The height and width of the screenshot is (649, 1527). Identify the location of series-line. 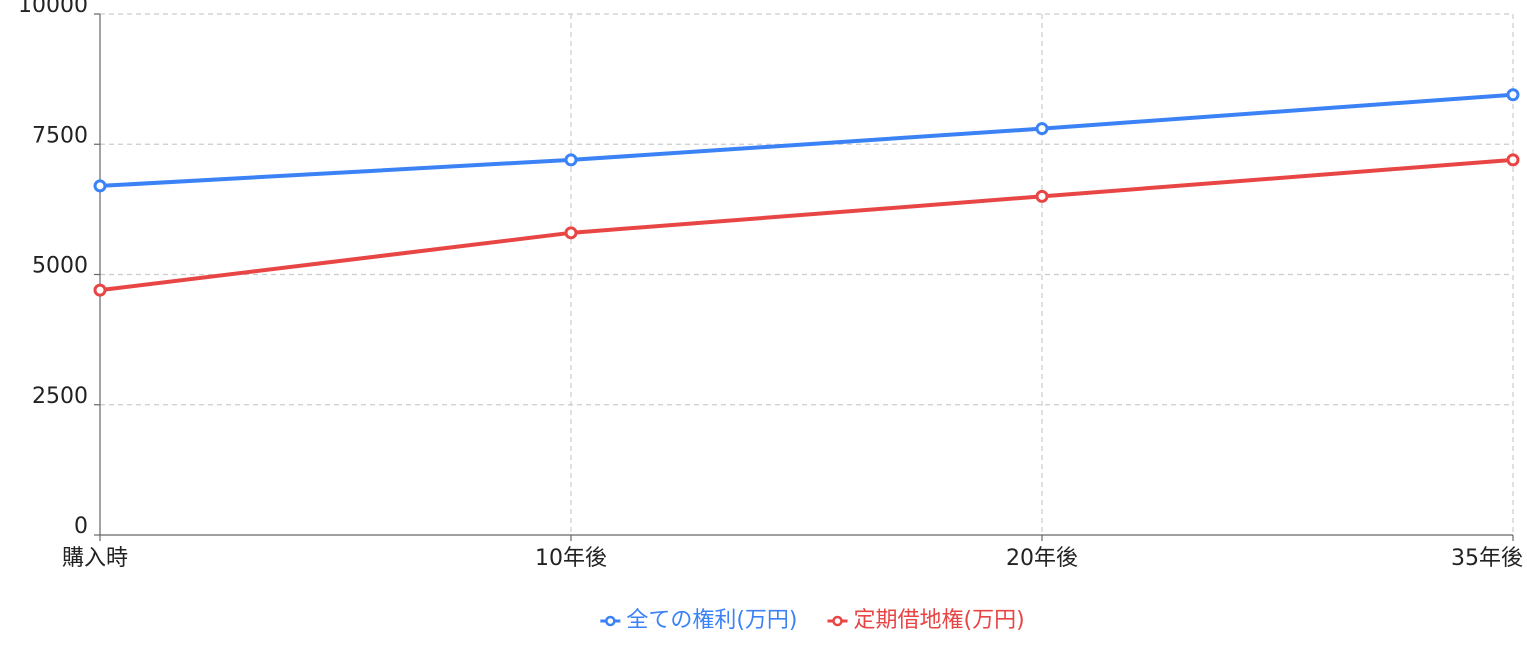
(806, 140).